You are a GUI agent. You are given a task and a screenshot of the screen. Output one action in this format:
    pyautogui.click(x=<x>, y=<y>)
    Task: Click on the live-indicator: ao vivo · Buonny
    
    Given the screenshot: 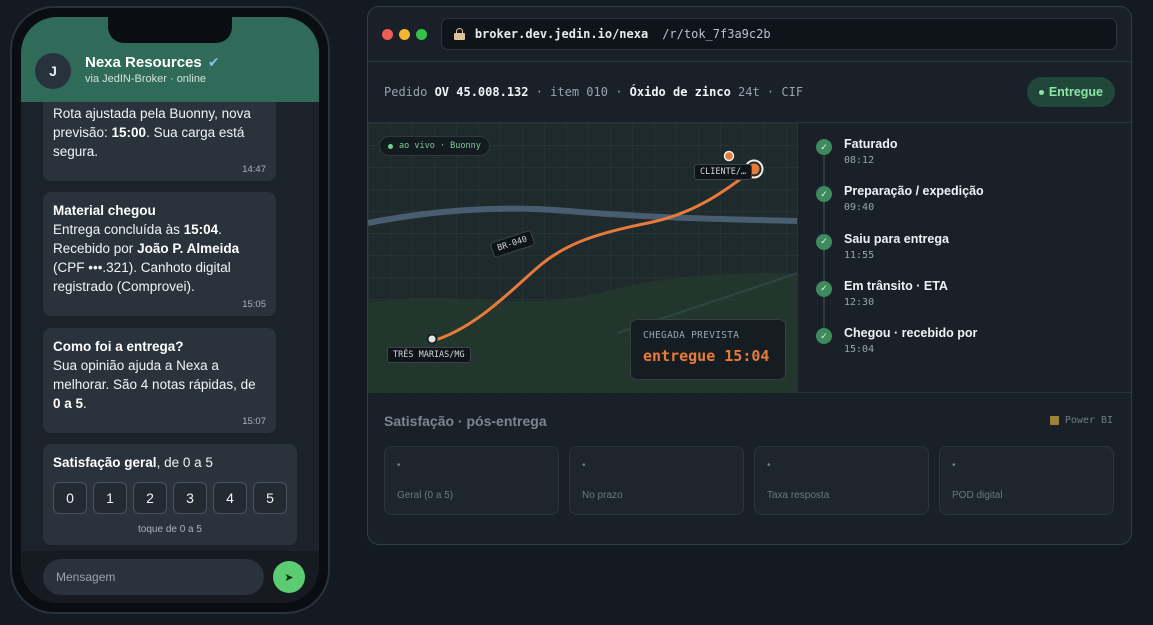 What is the action you would take?
    pyautogui.click(x=434, y=146)
    